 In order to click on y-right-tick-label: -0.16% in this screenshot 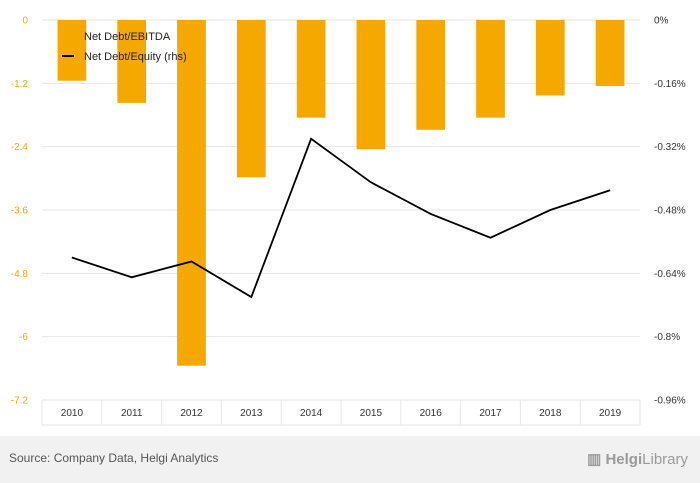, I will do `click(670, 84)`.